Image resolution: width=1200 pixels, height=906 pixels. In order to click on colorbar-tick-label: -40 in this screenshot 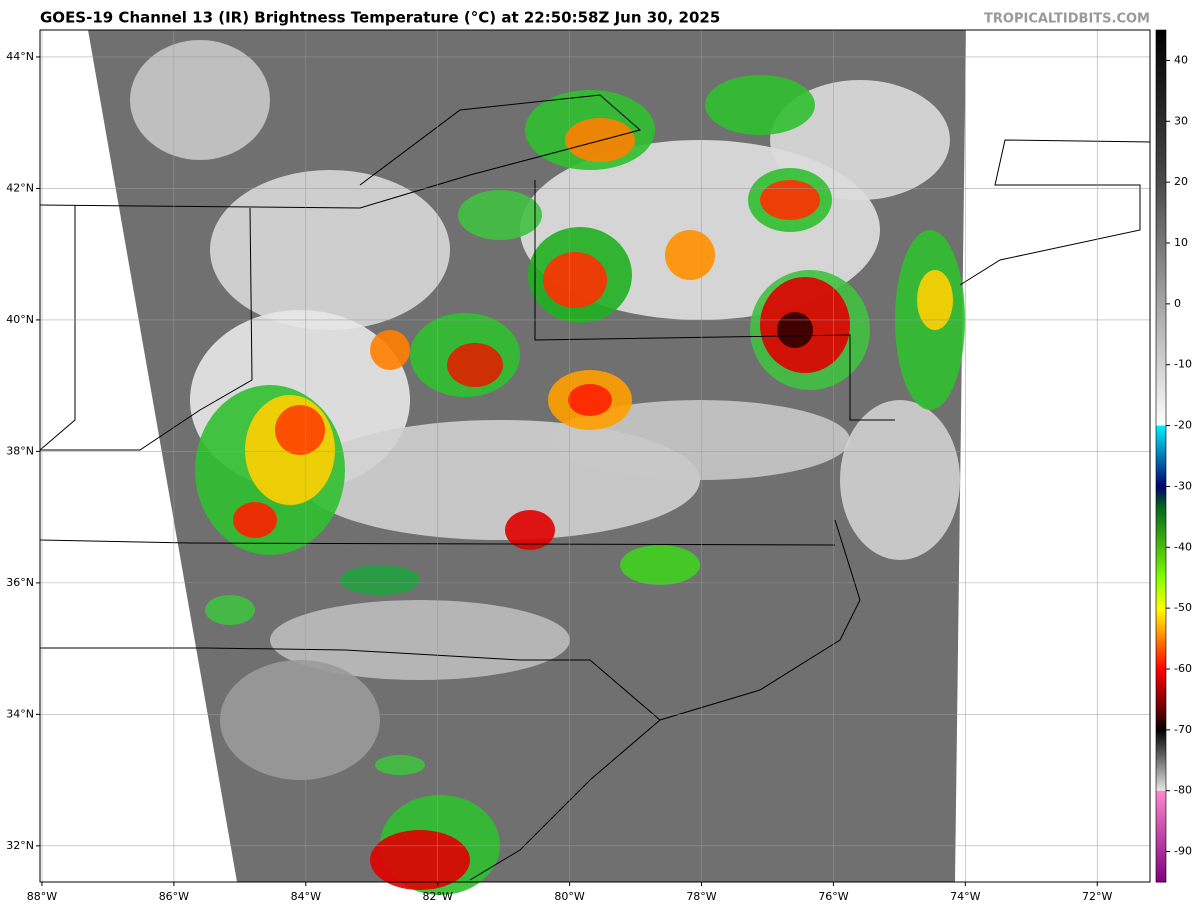, I will do `click(1183, 546)`.